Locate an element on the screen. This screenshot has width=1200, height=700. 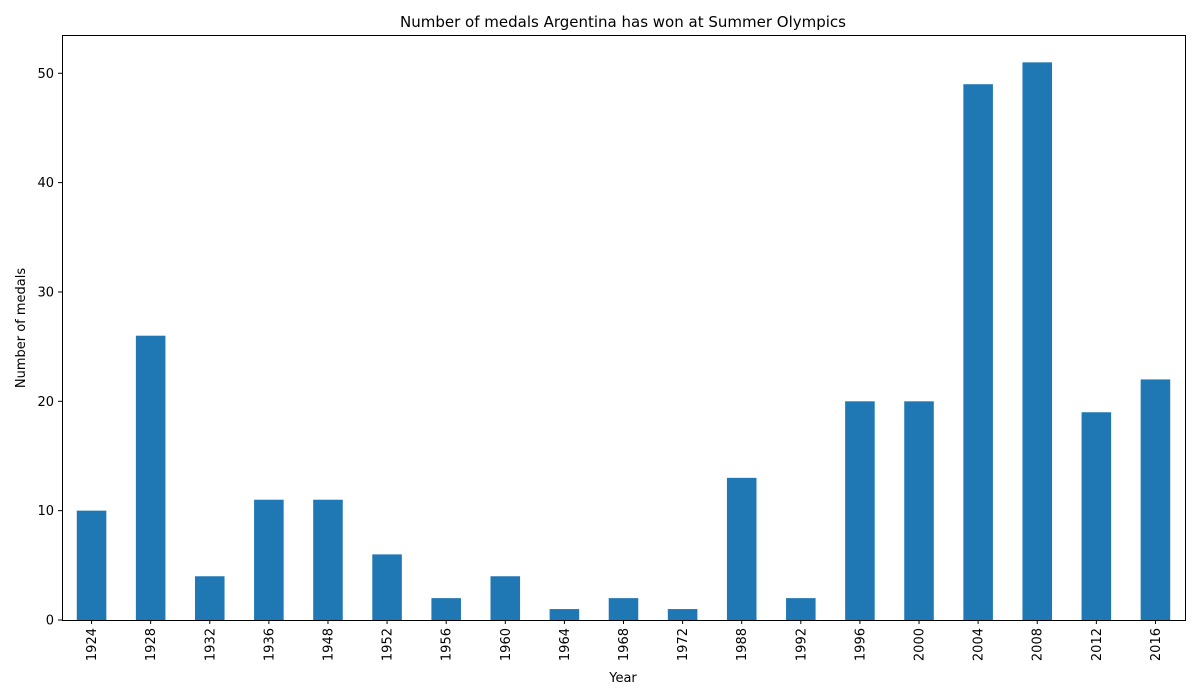
y-tick-label: 50 is located at coordinates (45, 74).